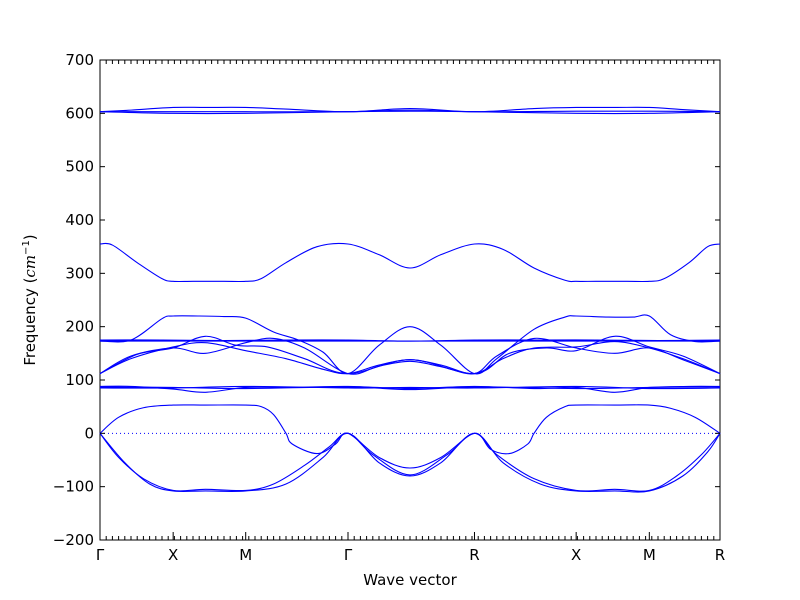 The height and width of the screenshot is (600, 800). Describe the element at coordinates (73, 487) in the screenshot. I see `y-tick-label: −100` at that location.